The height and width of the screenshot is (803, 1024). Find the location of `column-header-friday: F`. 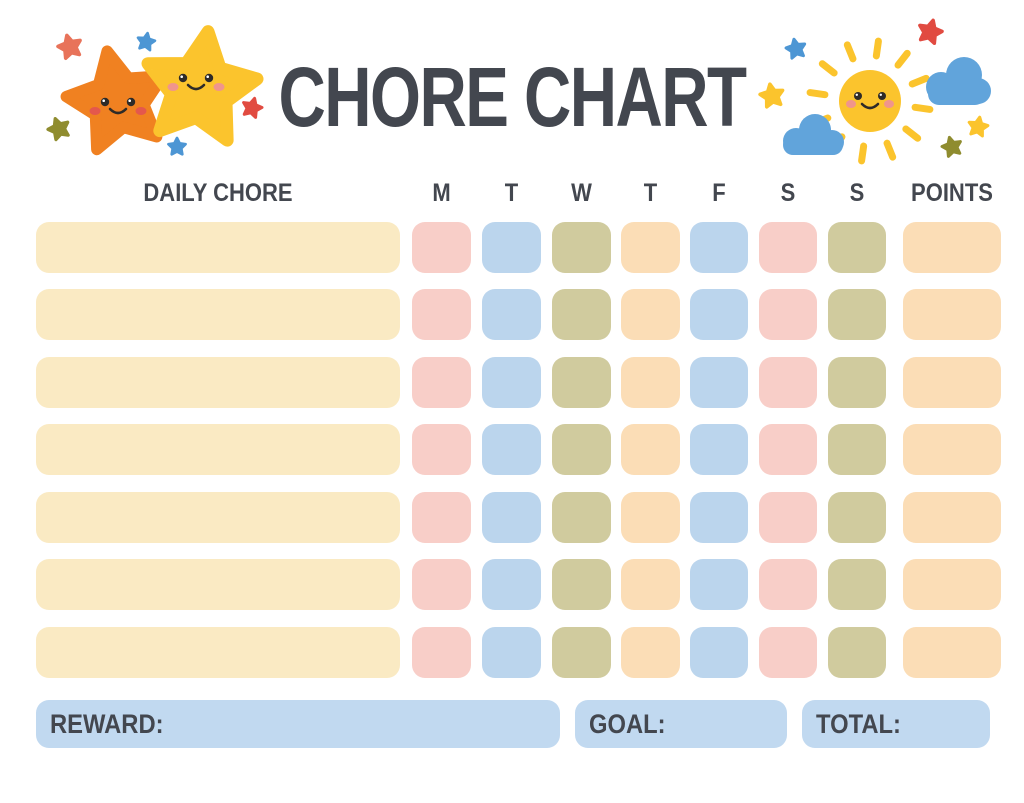

column-header-friday: F is located at coordinates (719, 193).